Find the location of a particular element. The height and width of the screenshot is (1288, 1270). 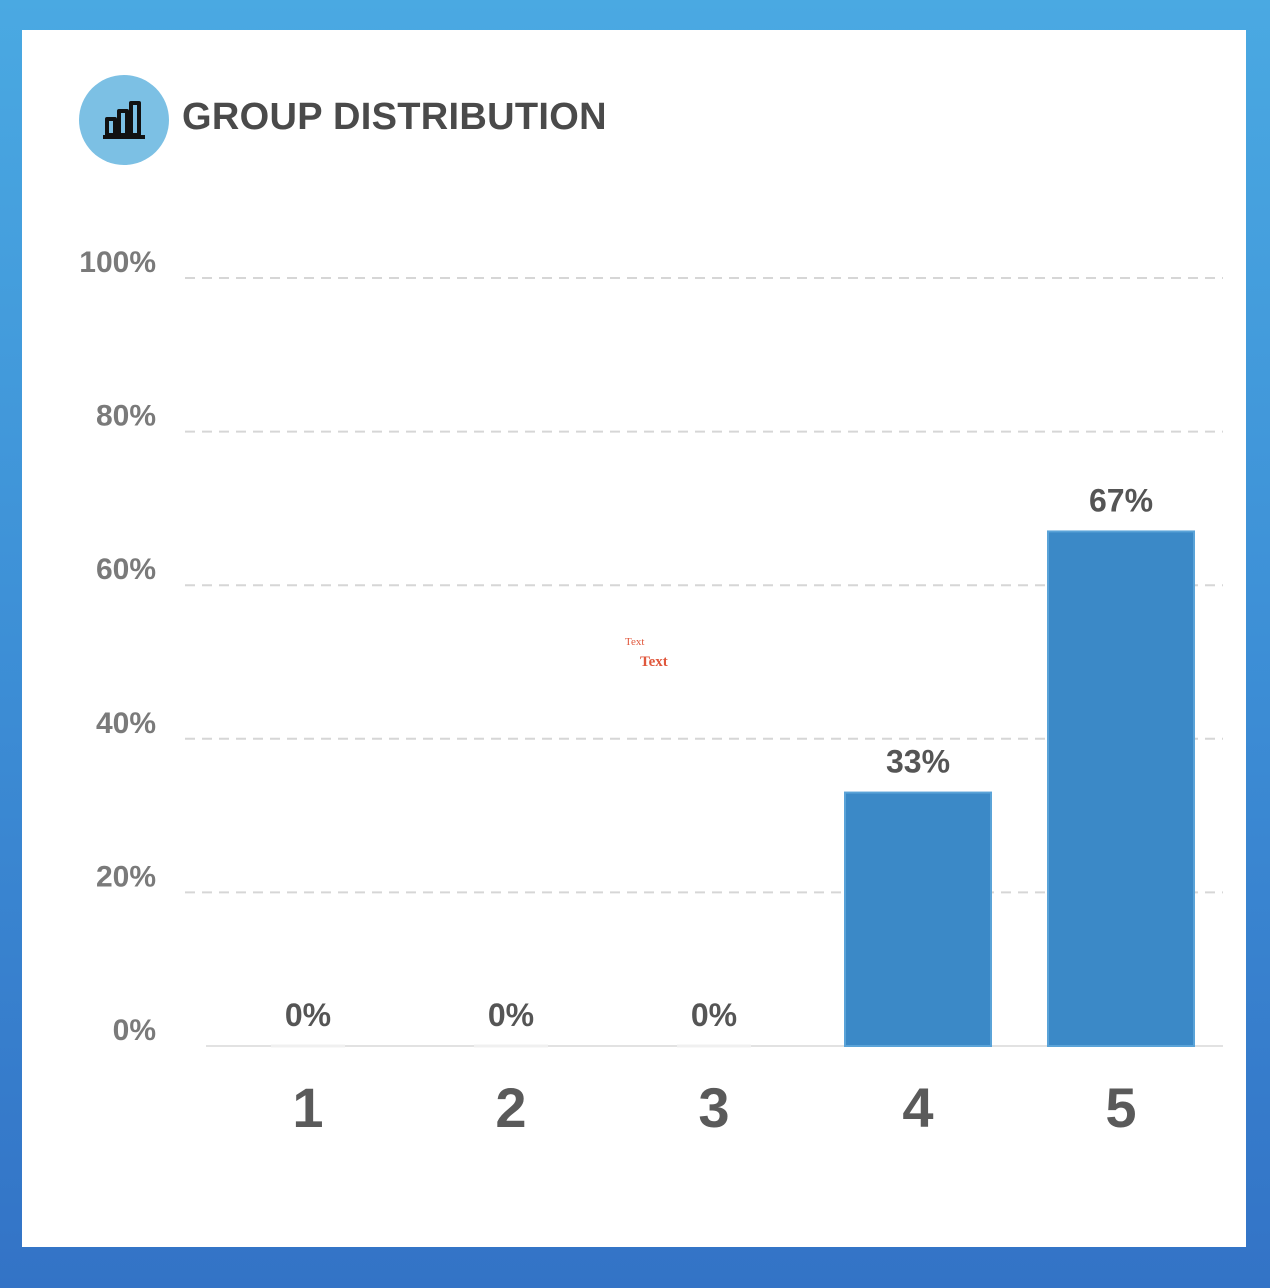

y-tick-label: 20% is located at coordinates (126, 876).